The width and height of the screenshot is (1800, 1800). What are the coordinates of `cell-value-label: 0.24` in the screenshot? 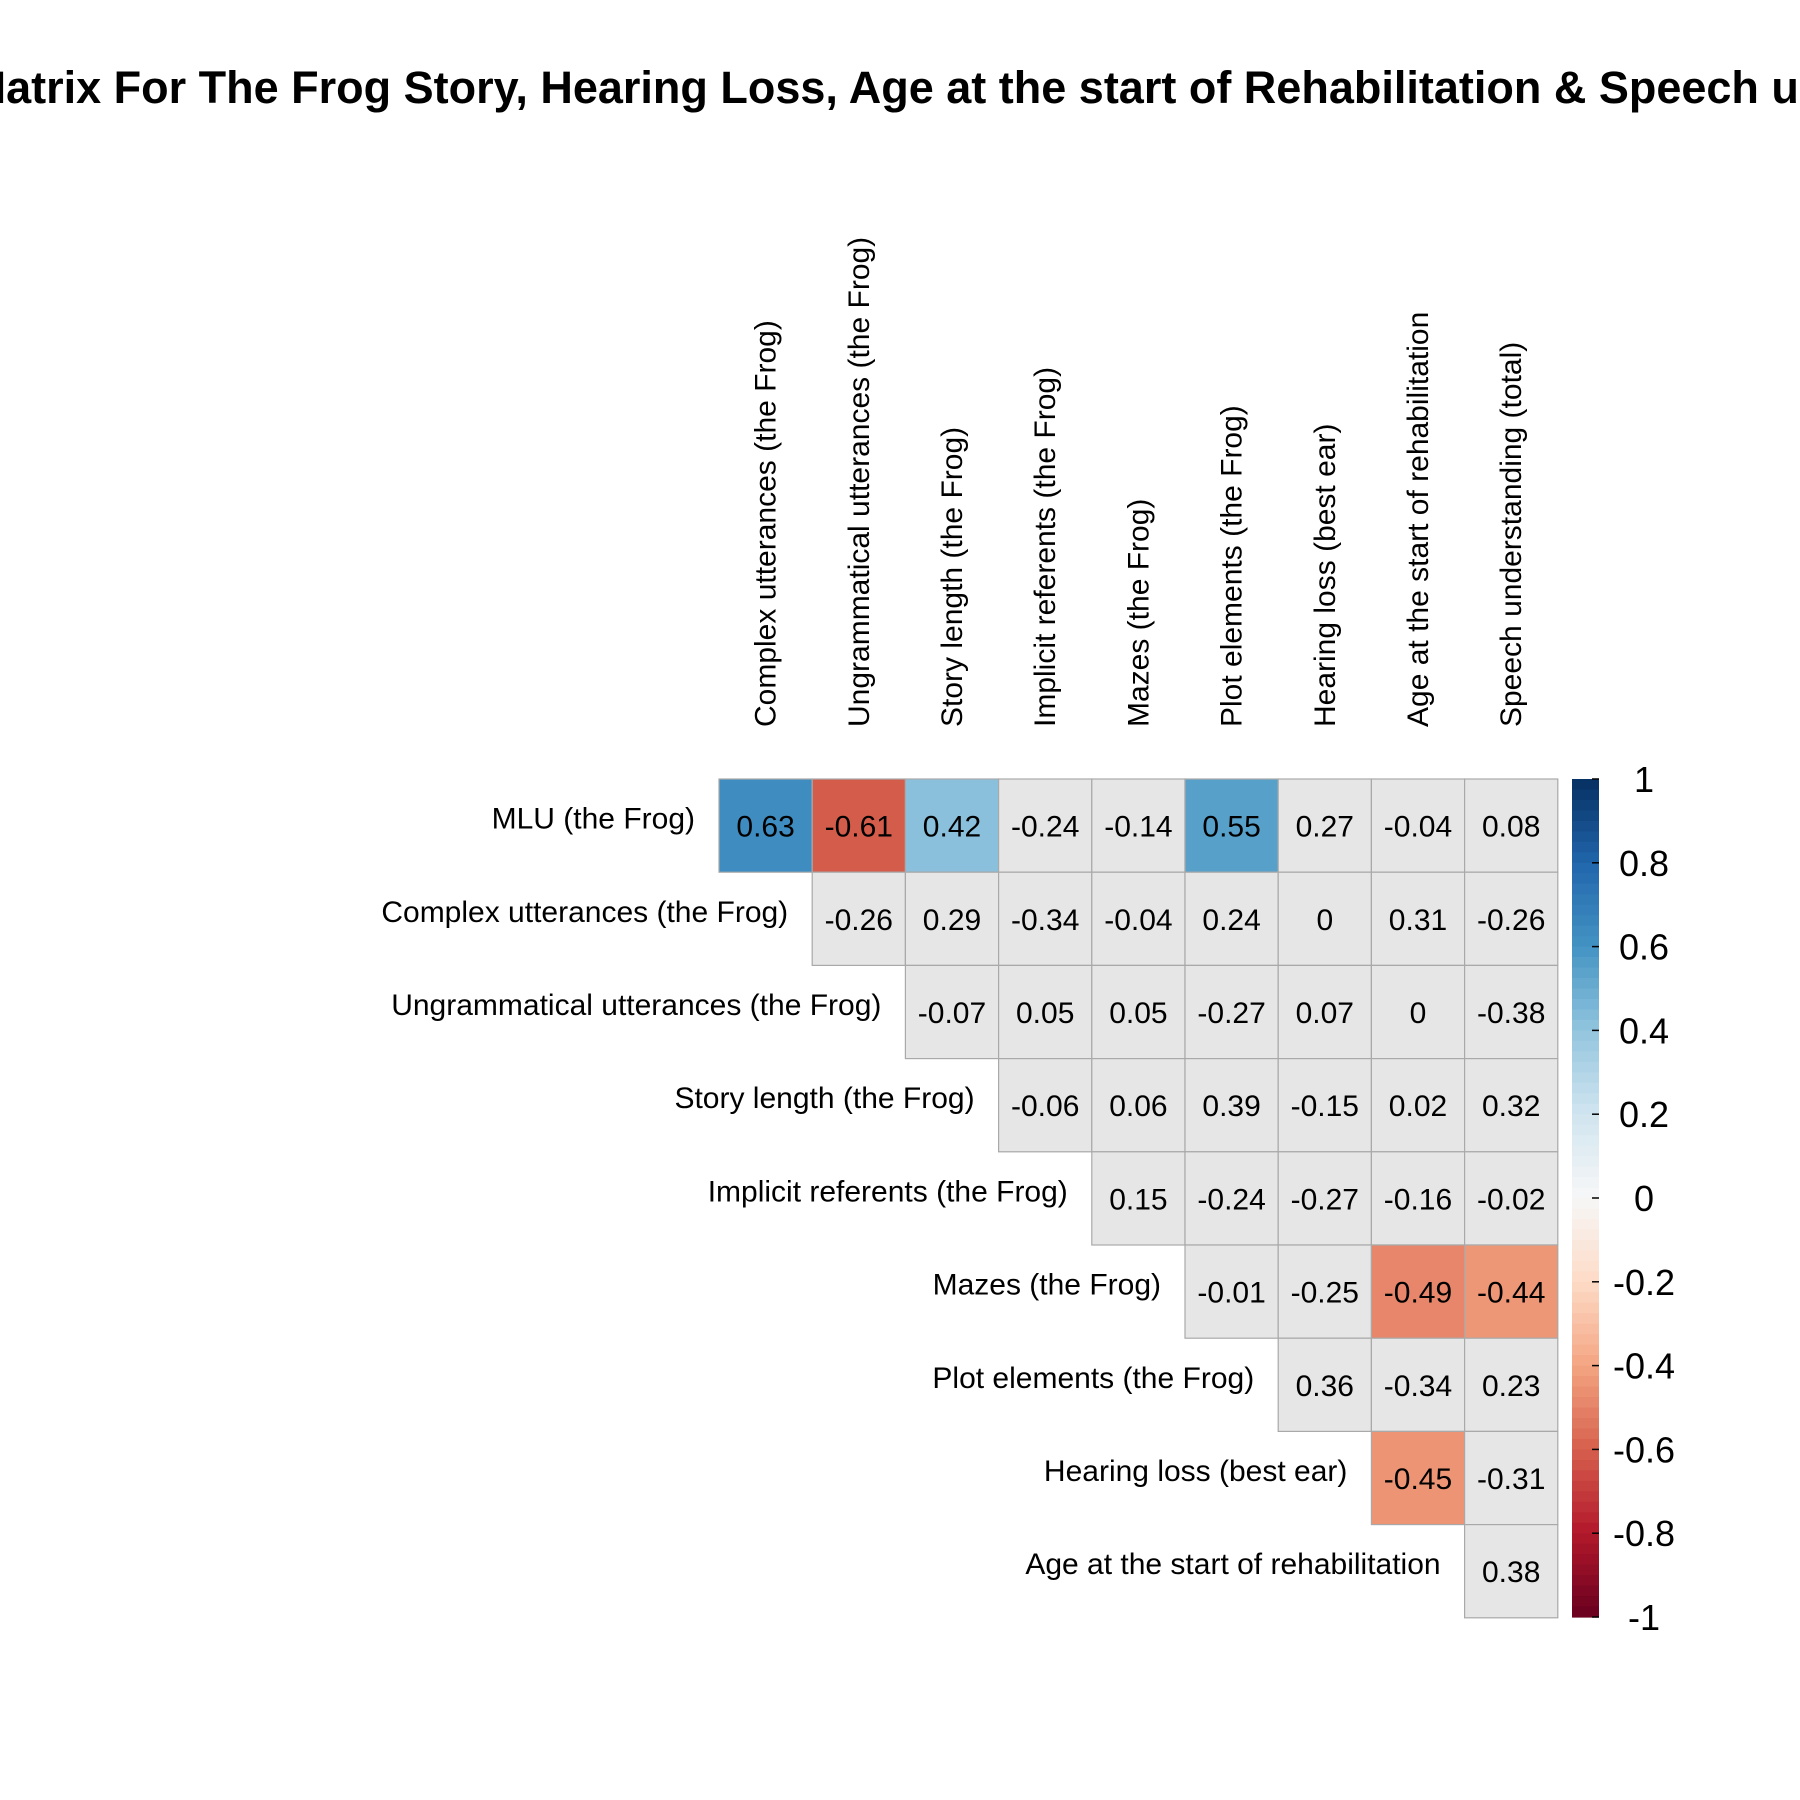 It's located at (1231, 920).